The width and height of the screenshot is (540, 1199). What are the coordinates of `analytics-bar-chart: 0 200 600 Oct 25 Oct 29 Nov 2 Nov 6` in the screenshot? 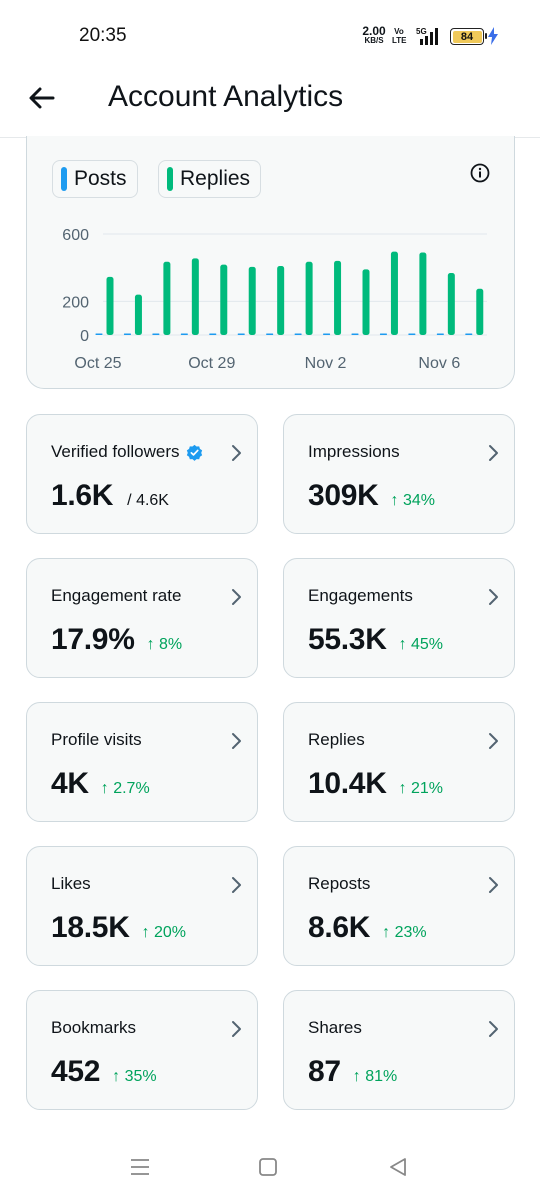 It's located at (274, 299).